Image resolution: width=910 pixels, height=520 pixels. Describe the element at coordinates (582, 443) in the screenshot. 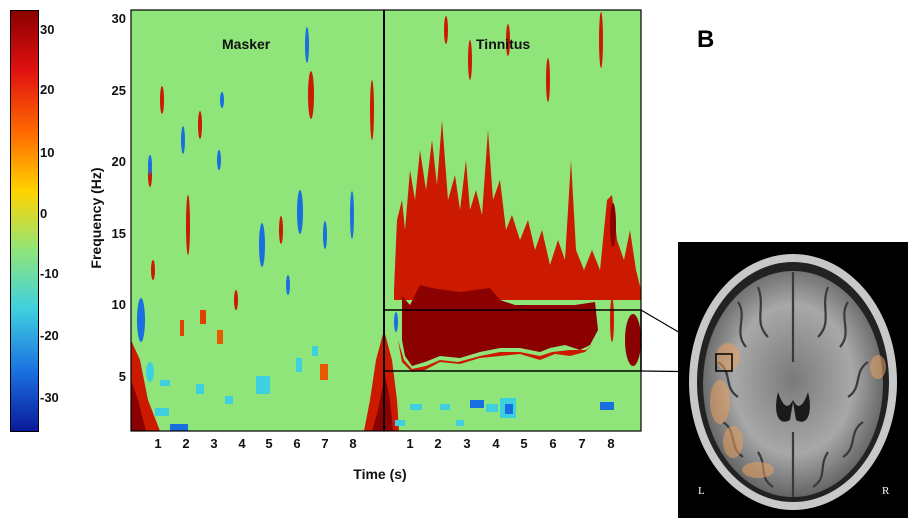

I see `x-tick-7: 7` at that location.